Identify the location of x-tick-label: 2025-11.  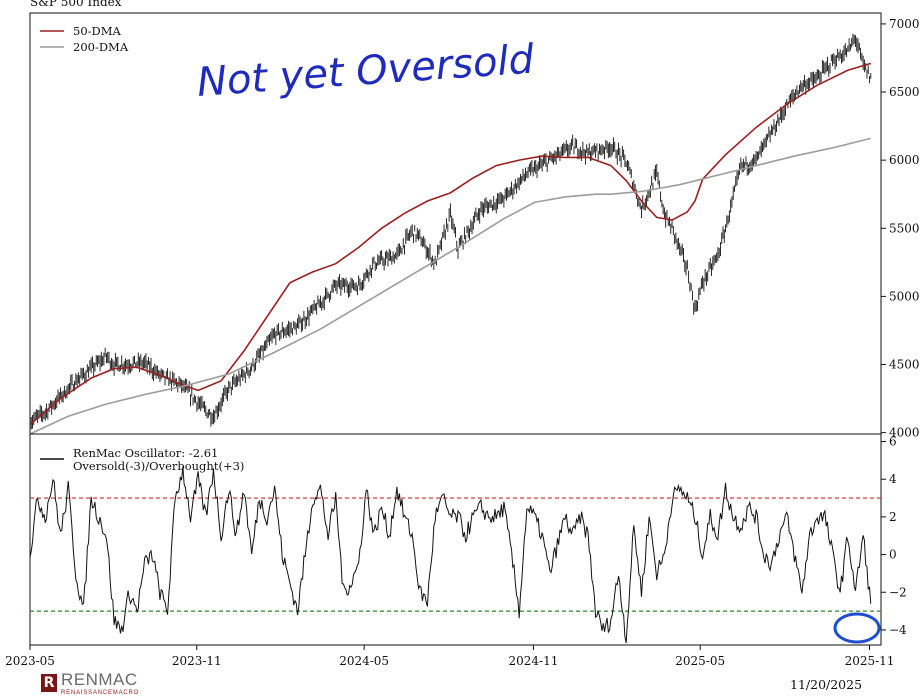
(870, 661).